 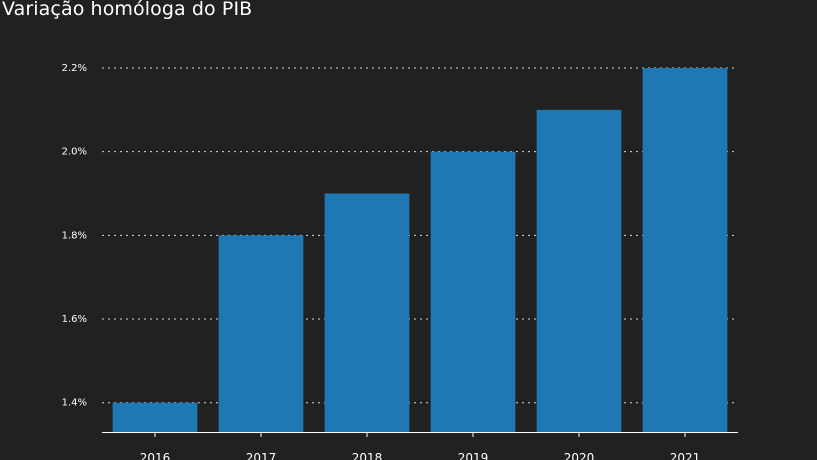 What do you see at coordinates (685, 250) in the screenshot?
I see `bar-2021` at bounding box center [685, 250].